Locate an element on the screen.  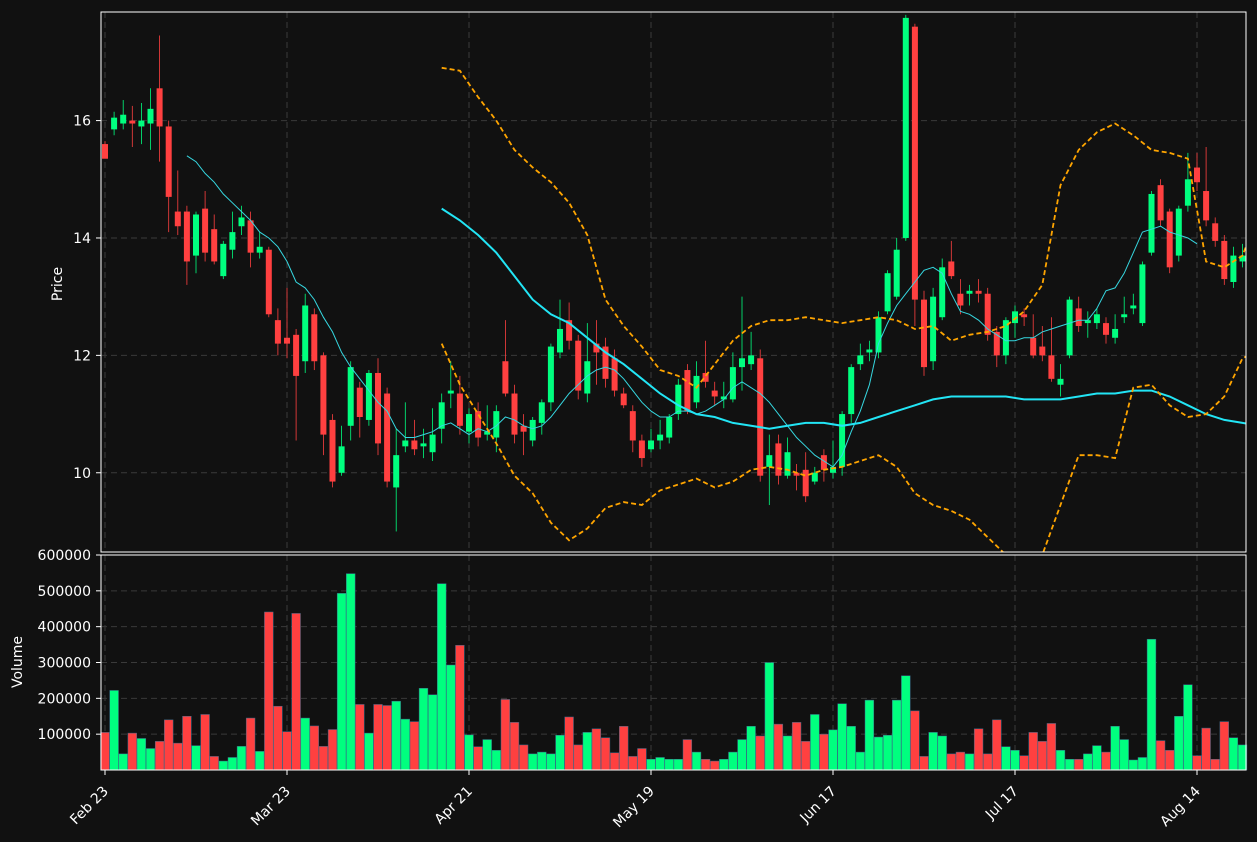
volume-tick-label: 100000 is located at coordinates (64, 735).